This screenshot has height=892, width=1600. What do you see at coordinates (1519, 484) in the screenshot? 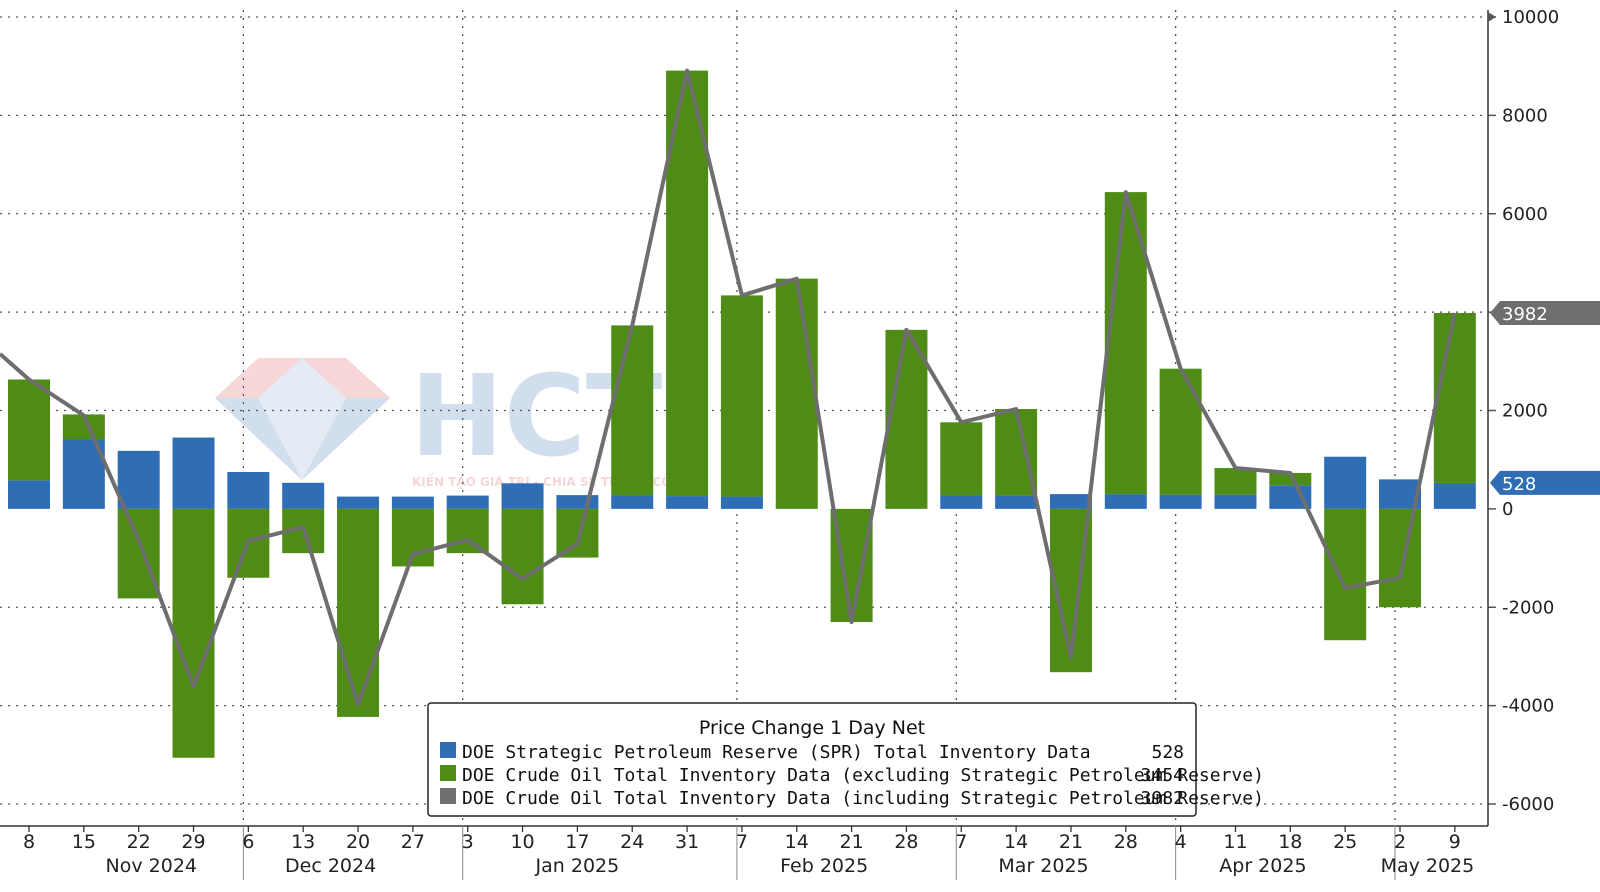
I see `value-badge-text: 528` at bounding box center [1519, 484].